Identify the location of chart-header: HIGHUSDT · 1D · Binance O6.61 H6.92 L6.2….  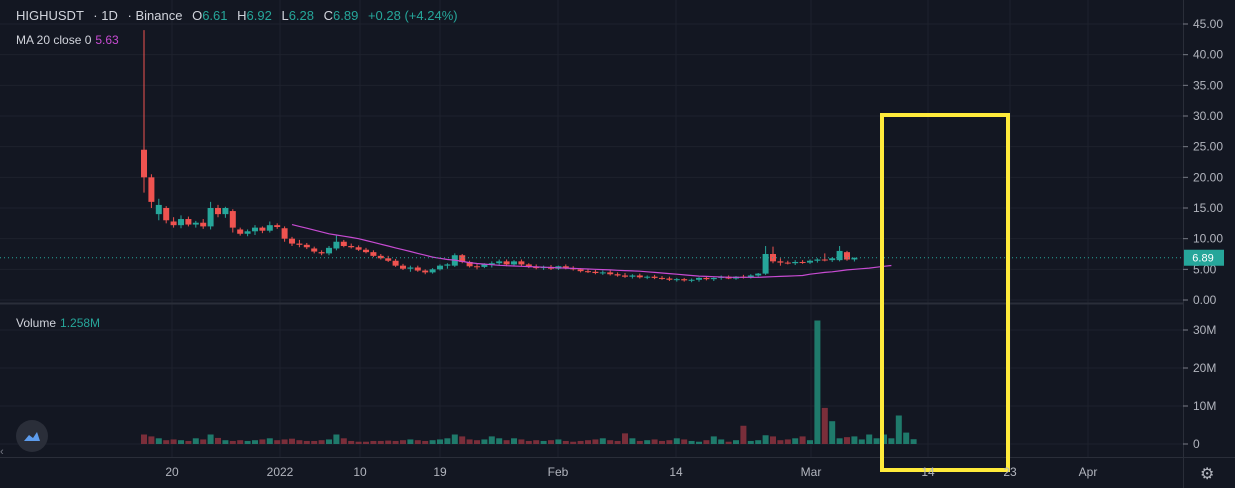
(237, 15).